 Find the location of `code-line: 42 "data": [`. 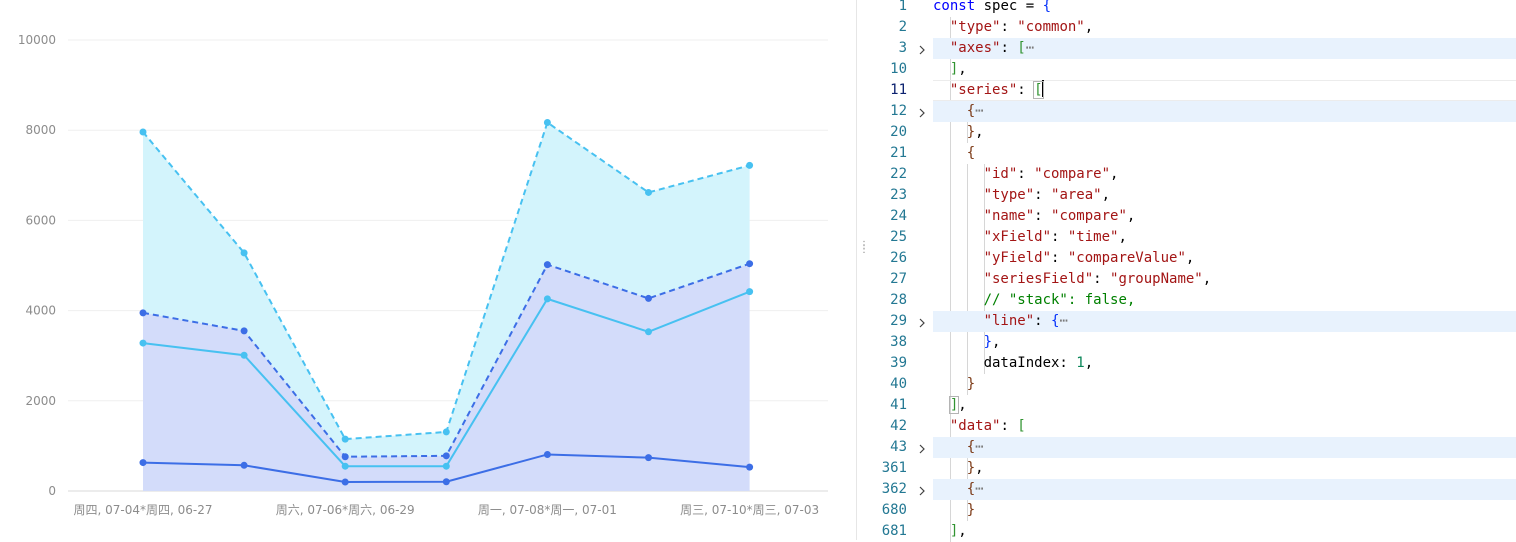

code-line: 42 "data": [ is located at coordinates (1190, 426).